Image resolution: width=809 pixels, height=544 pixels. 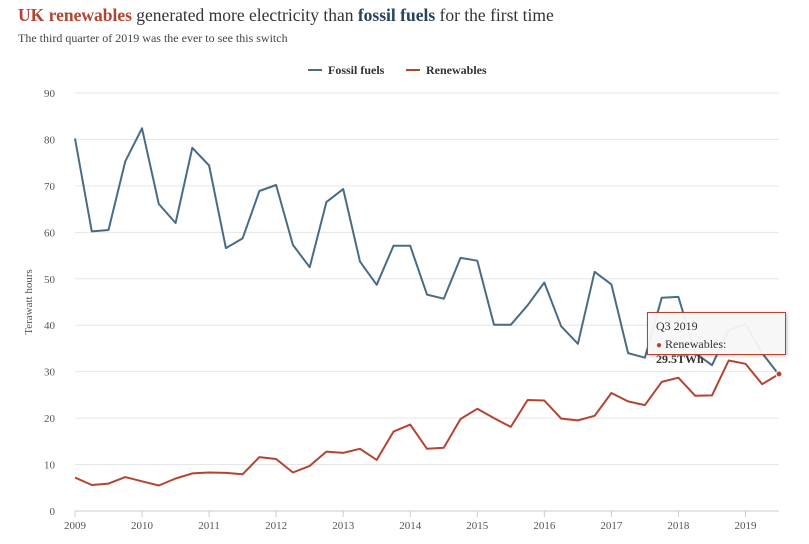 What do you see at coordinates (343, 526) in the screenshot?
I see `x-tick-label: 2013` at bounding box center [343, 526].